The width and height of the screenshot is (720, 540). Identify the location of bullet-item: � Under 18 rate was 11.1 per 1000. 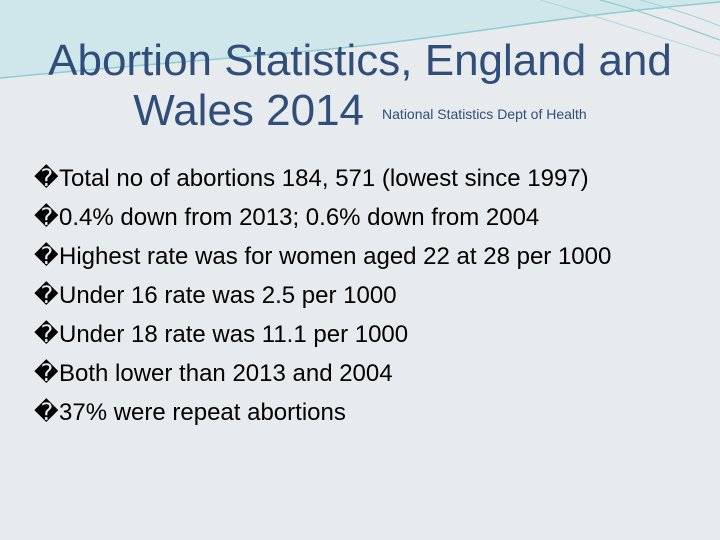
(359, 335).